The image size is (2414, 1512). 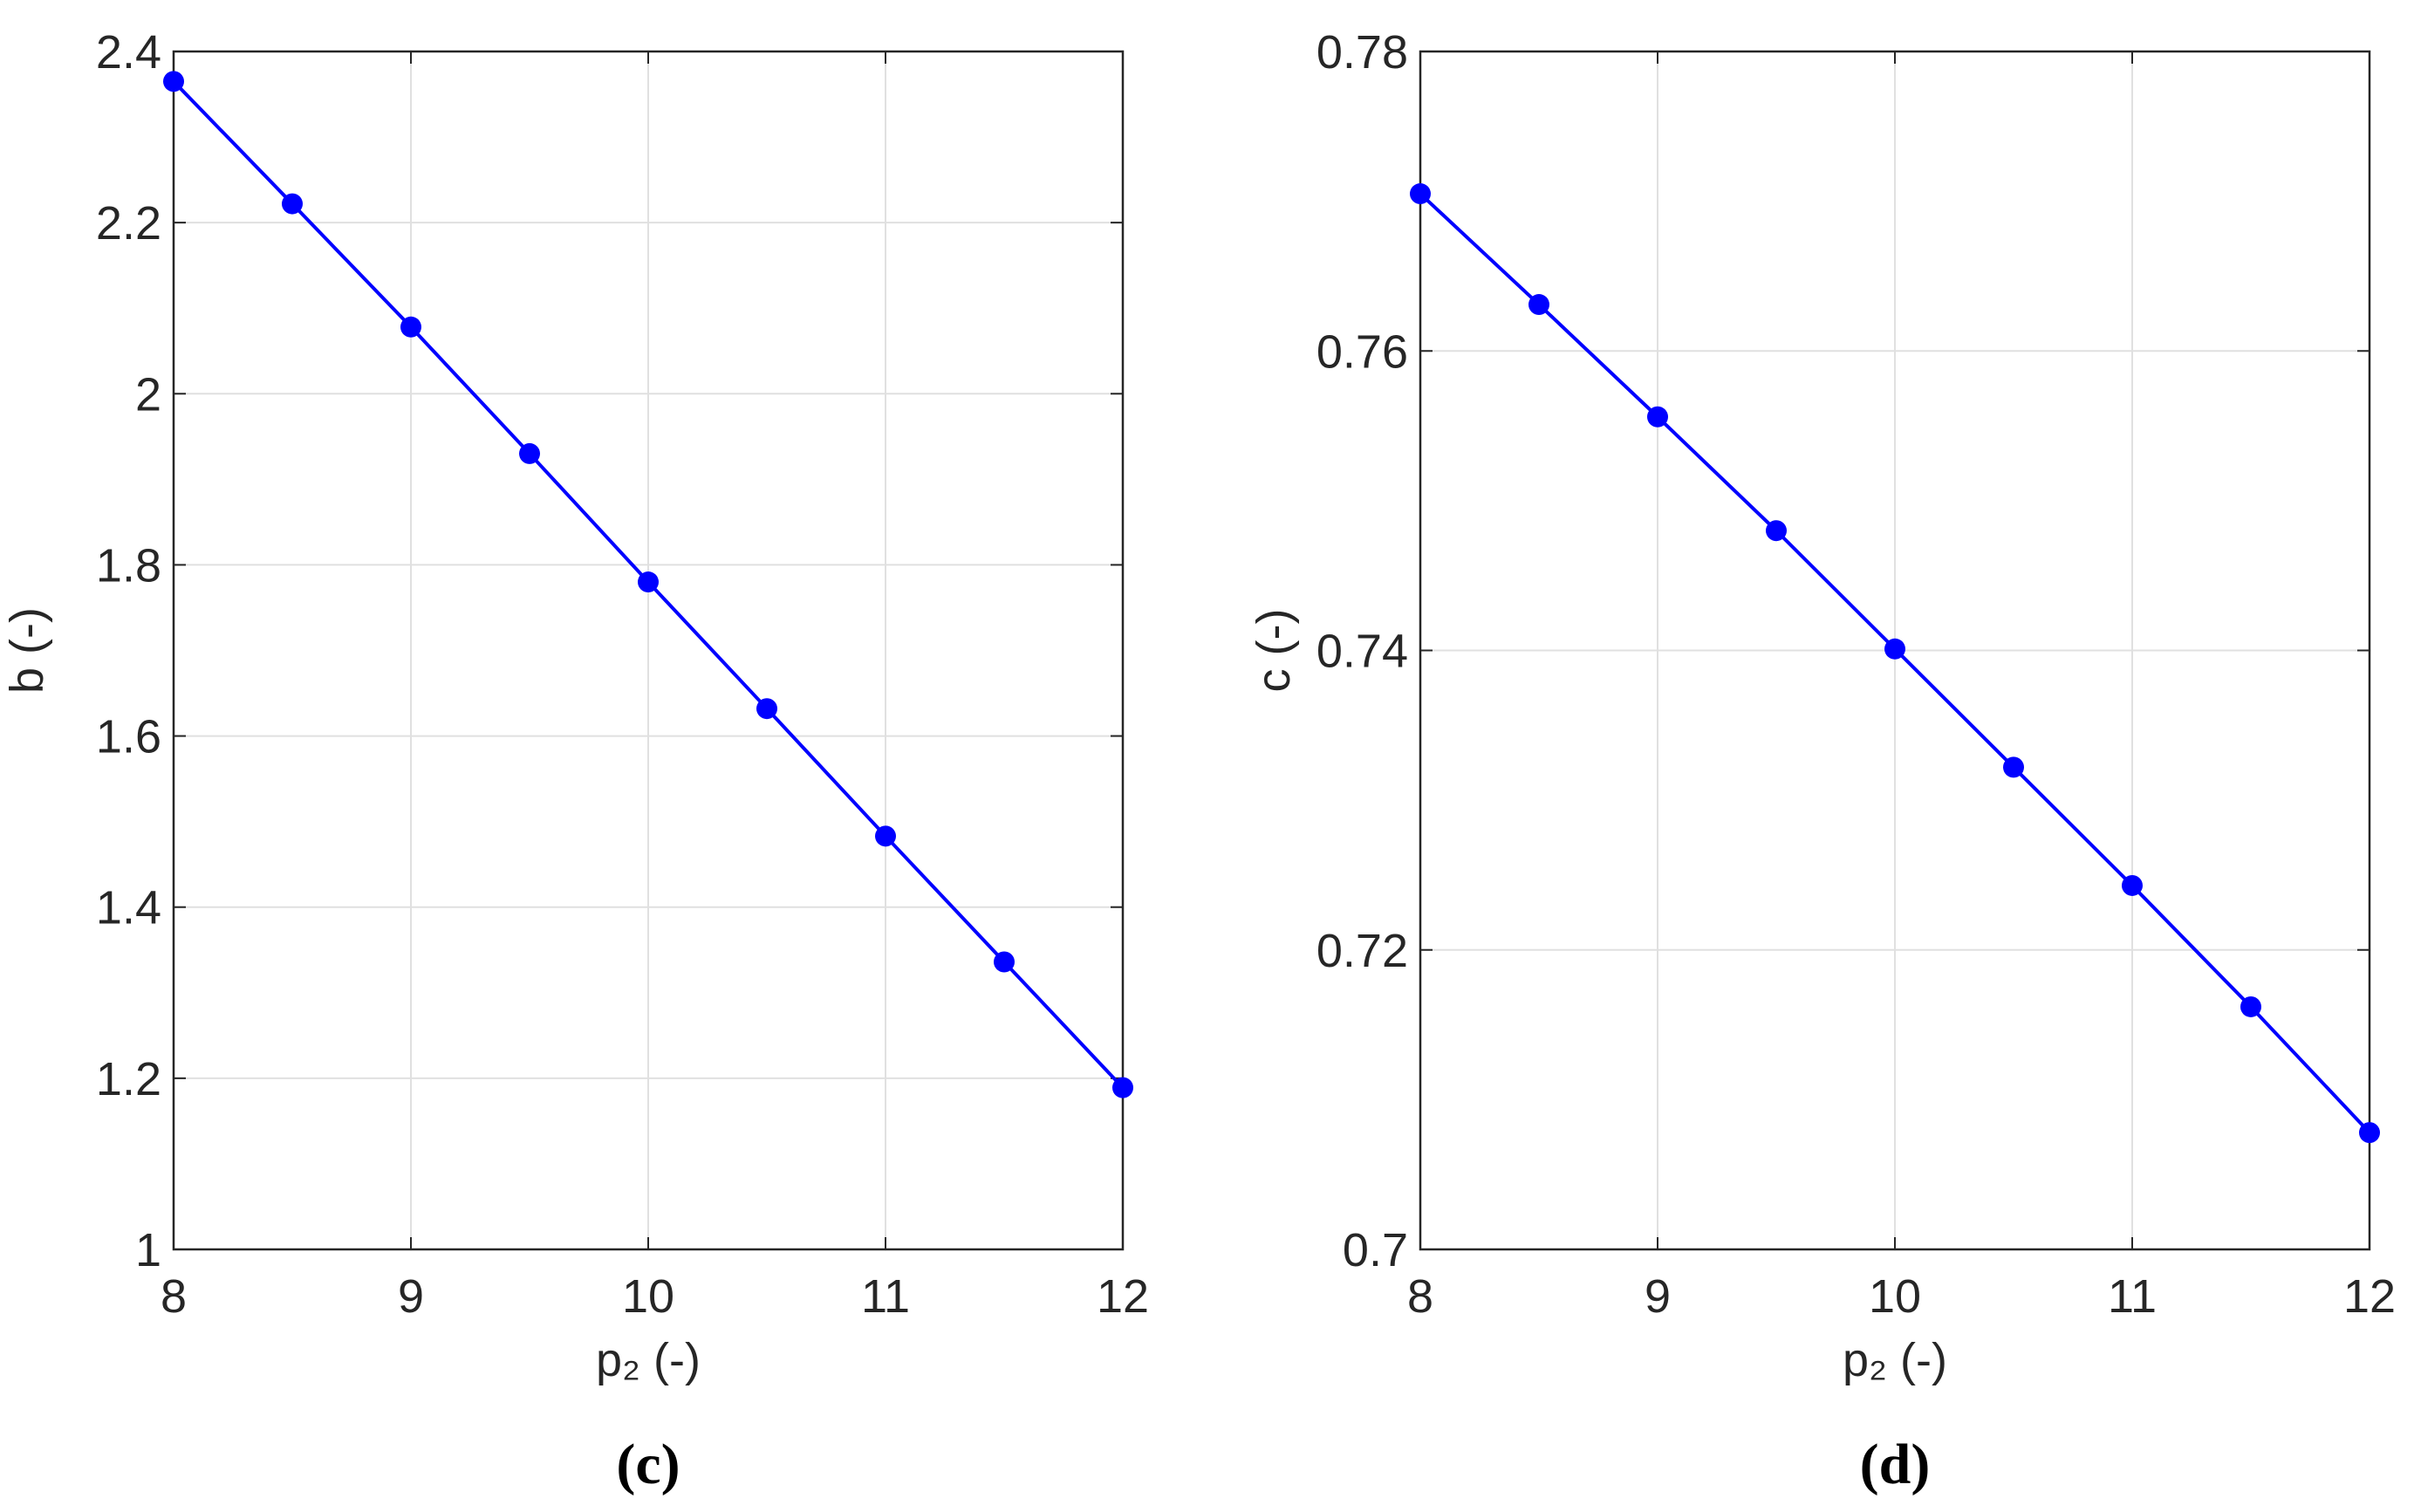 I want to click on caption: (d), so click(x=1896, y=1465).